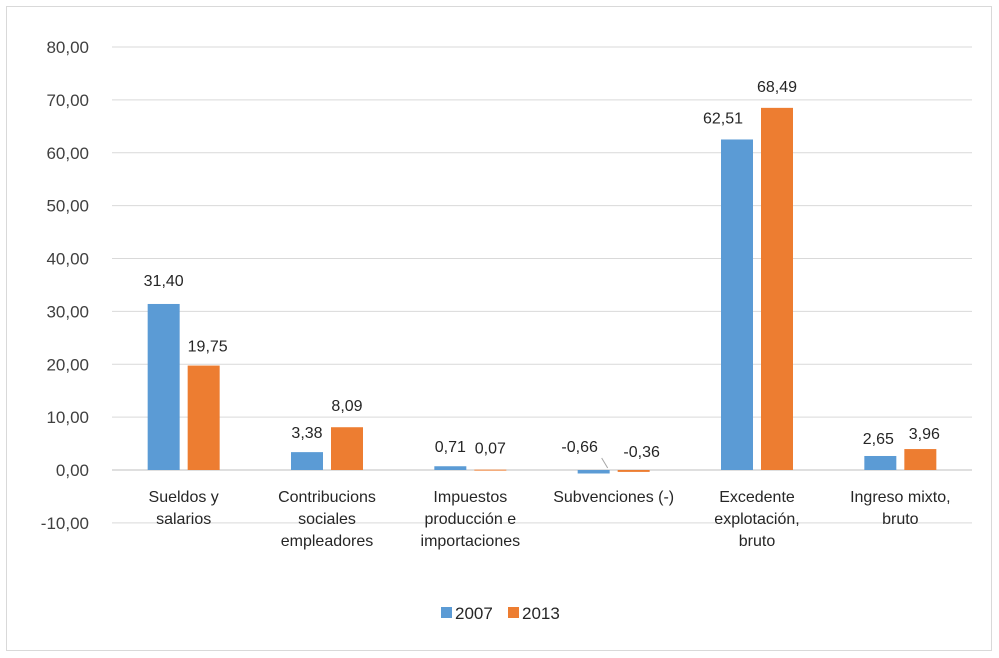 The height and width of the screenshot is (658, 999). I want to click on y-tick-label: 70,00, so click(67, 100).